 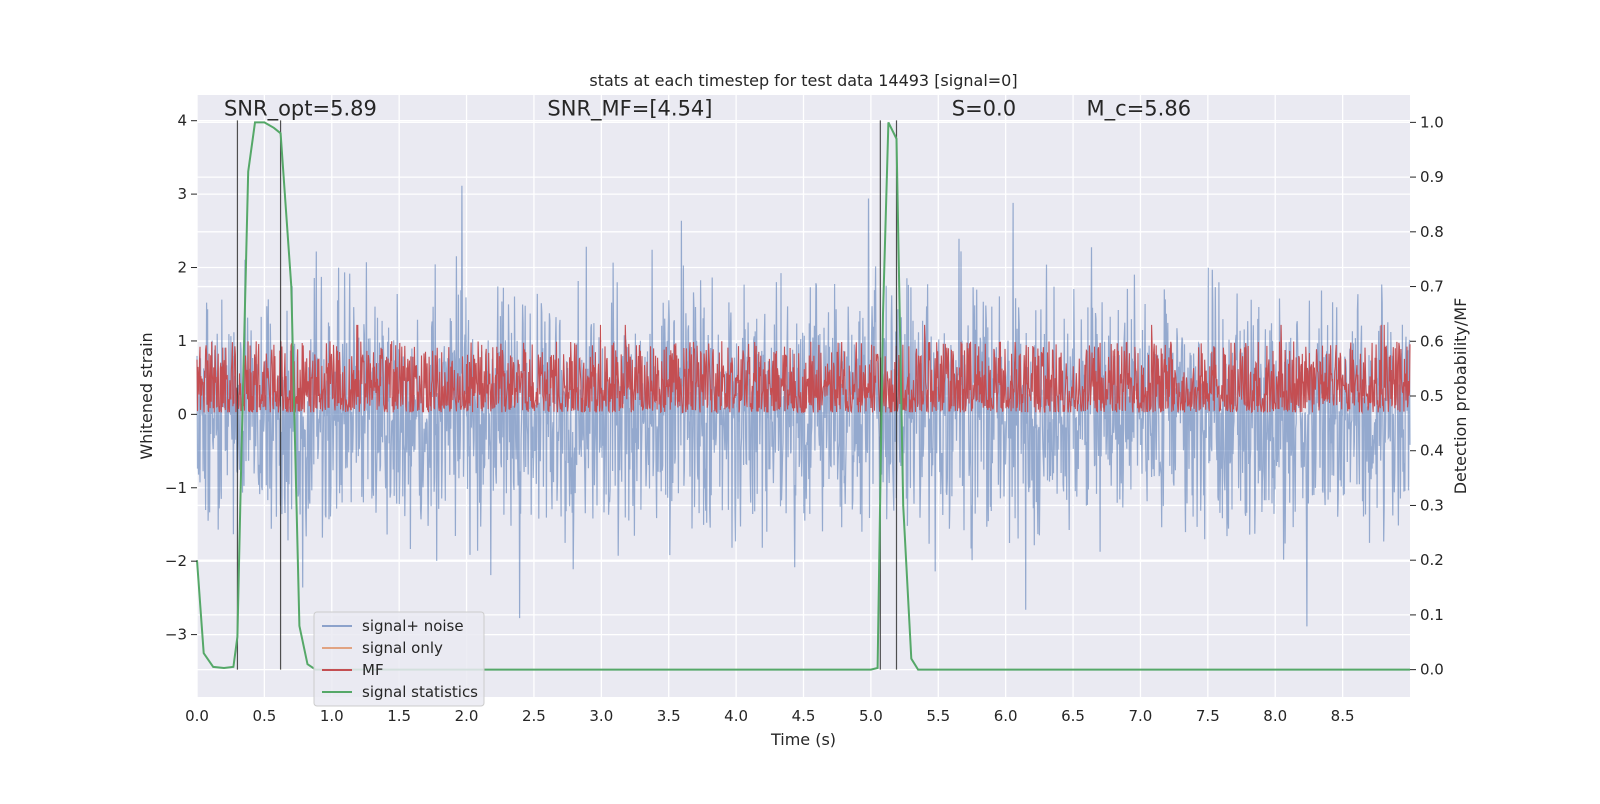 I want to click on y2-tick-label: 0.4, so click(x=1432, y=451).